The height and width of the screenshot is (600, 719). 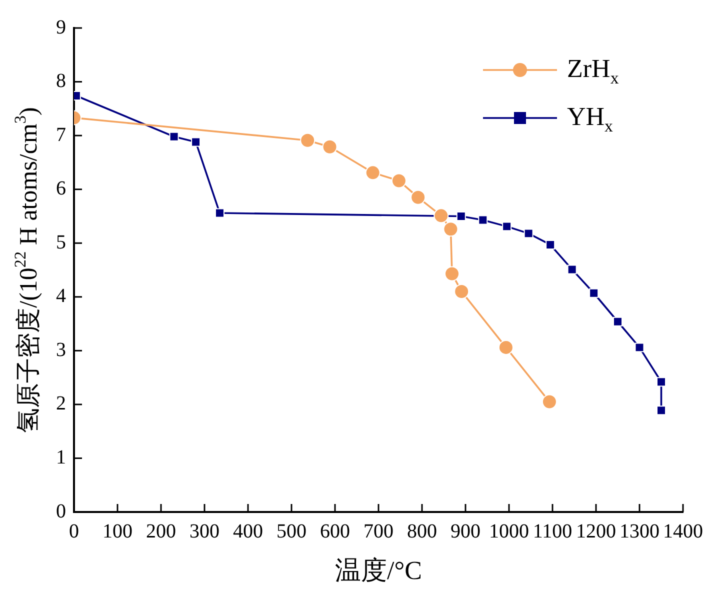 What do you see at coordinates (61, 457) in the screenshot?
I see `y-tick-label: 1` at bounding box center [61, 457].